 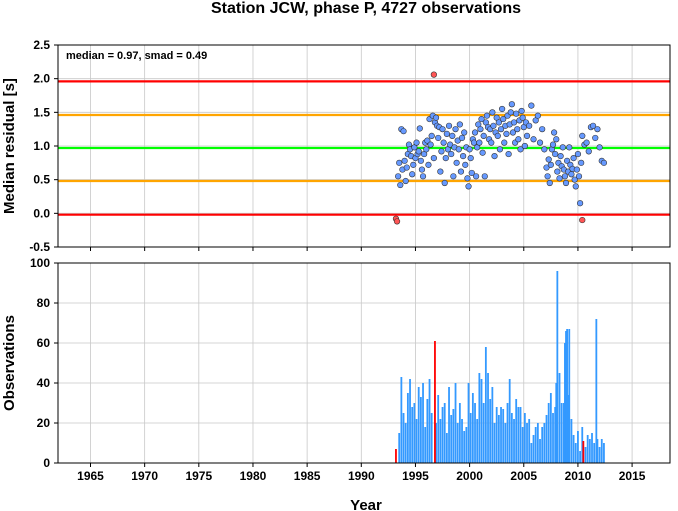 What do you see at coordinates (90, 476) in the screenshot?
I see `x-tick-label: 1965` at bounding box center [90, 476].